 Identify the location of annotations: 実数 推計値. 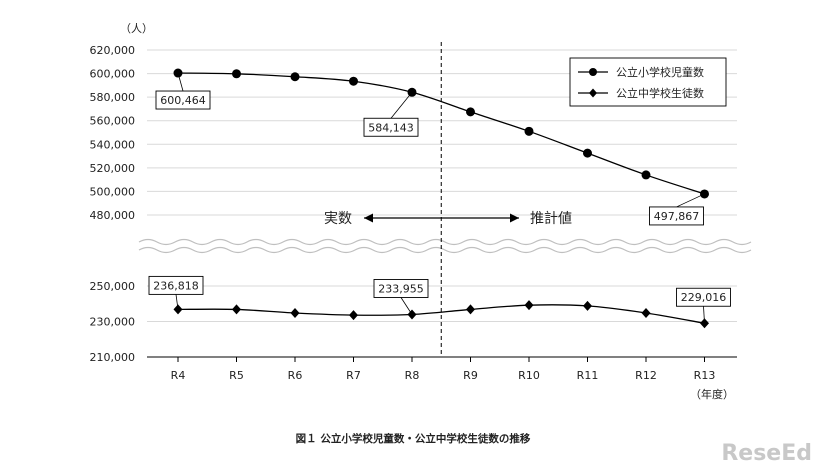
(448, 219).